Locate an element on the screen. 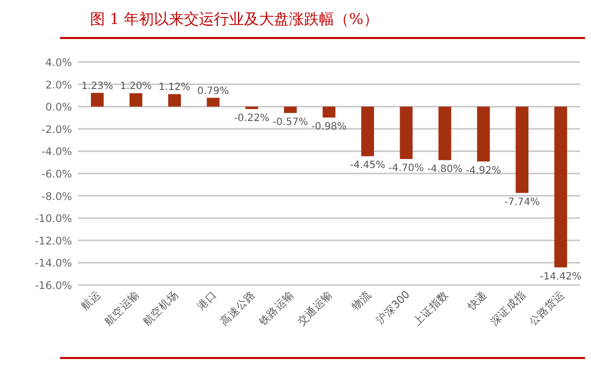 Image resolution: width=591 pixels, height=380 pixels. x-tick-label: 沪深300 is located at coordinates (392, 307).